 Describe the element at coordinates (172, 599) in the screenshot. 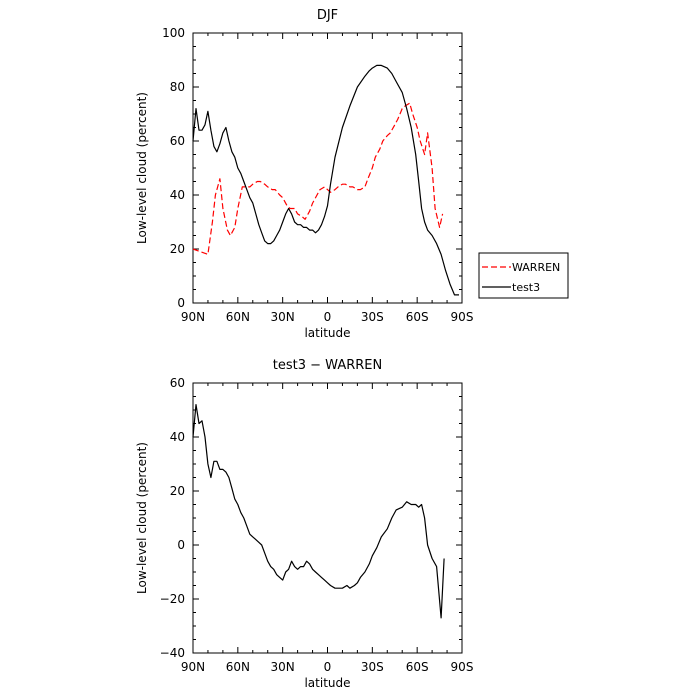

I see `y-tick-label: −20` at that location.